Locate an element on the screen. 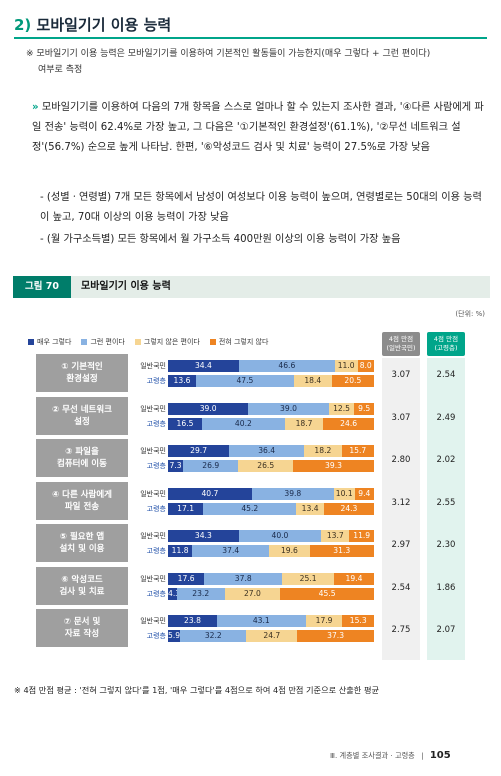 The width and height of the screenshot is (501, 776). score-header-elderly: 4점 만점 (고령층) is located at coordinates (446, 344).